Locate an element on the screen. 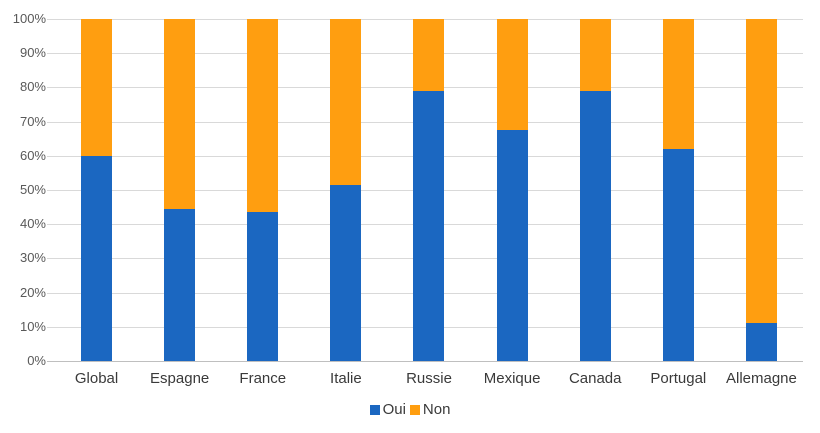 Image resolution: width=820 pixels, height=433 pixels. y-tick-label: 0% is located at coordinates (36, 360).